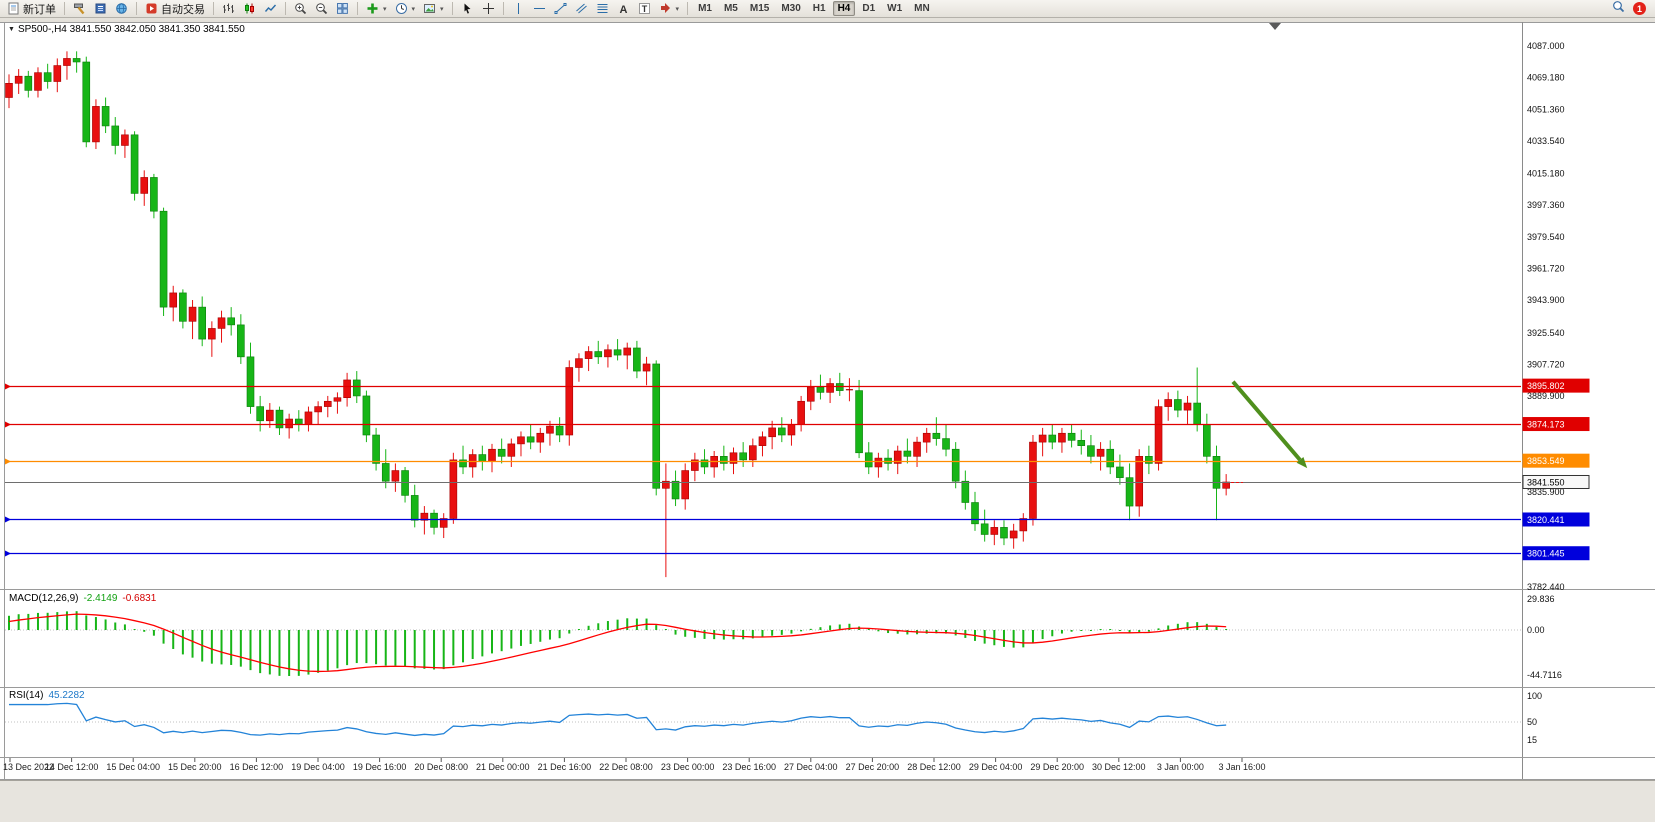 The width and height of the screenshot is (1655, 822). Describe the element at coordinates (318, 767) in the screenshot. I see `time-label: 19 Dec 04:00` at that location.